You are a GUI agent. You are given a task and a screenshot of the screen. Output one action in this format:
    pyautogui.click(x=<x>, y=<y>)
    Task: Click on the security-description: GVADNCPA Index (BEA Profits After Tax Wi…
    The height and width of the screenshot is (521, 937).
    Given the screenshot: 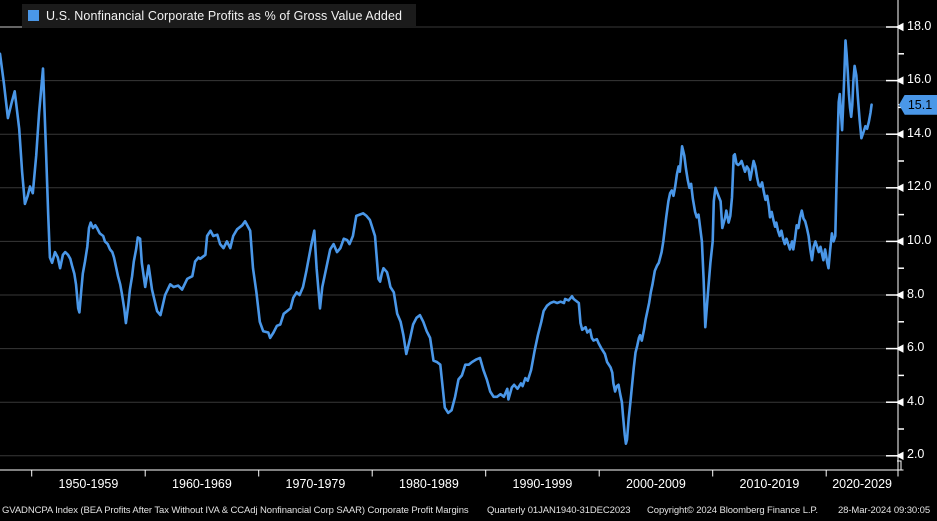 What is the action you would take?
    pyautogui.click(x=235, y=510)
    